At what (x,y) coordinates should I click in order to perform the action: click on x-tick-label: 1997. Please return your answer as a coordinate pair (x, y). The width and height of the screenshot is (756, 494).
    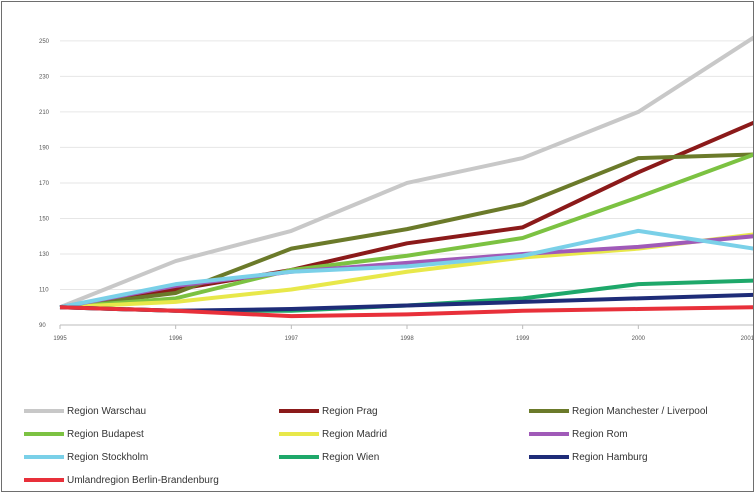
    Looking at the image, I should click on (292, 339).